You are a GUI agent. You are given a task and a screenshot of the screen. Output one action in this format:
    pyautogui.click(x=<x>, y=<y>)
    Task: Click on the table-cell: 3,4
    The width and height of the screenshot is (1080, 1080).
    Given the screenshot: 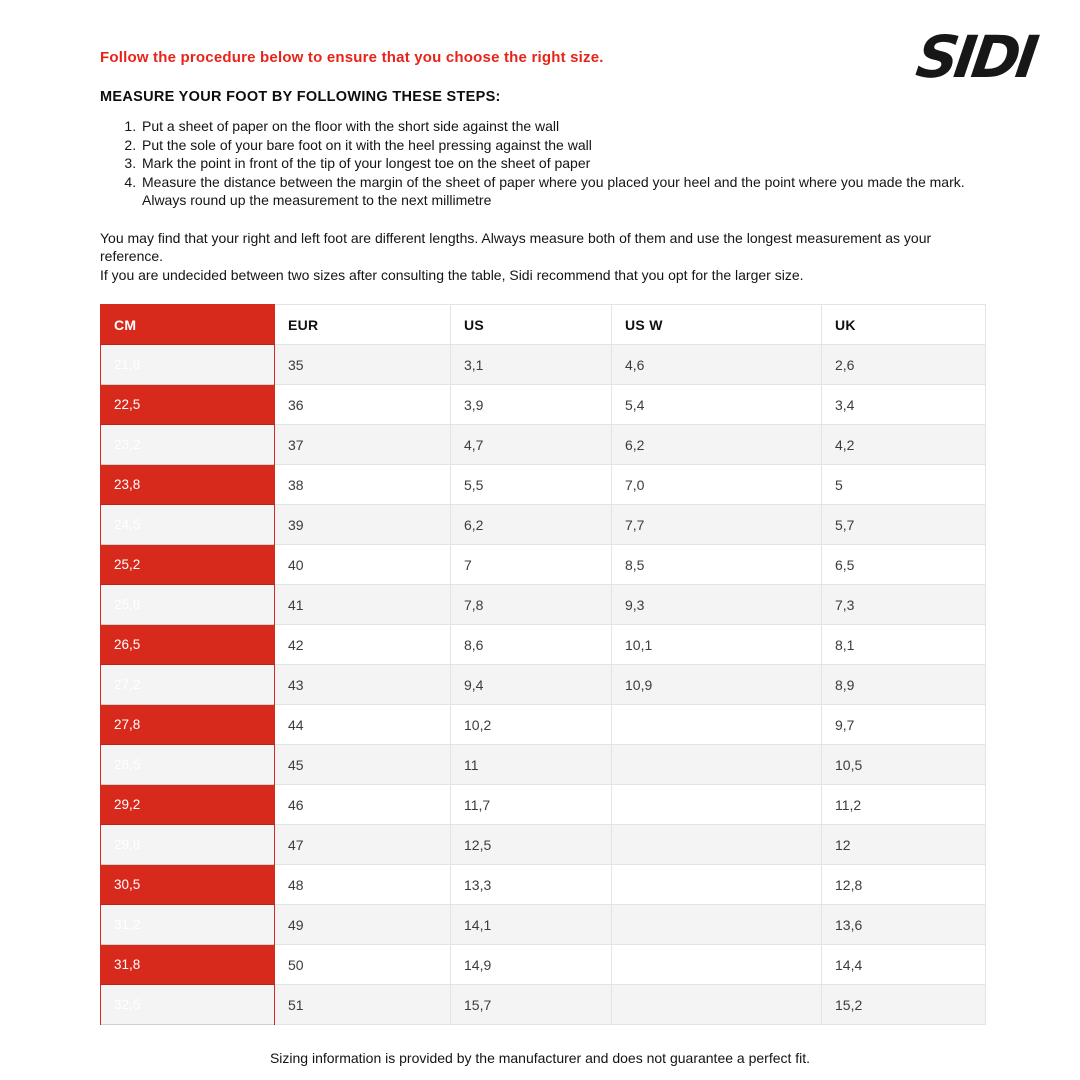 What is the action you would take?
    pyautogui.click(x=903, y=404)
    